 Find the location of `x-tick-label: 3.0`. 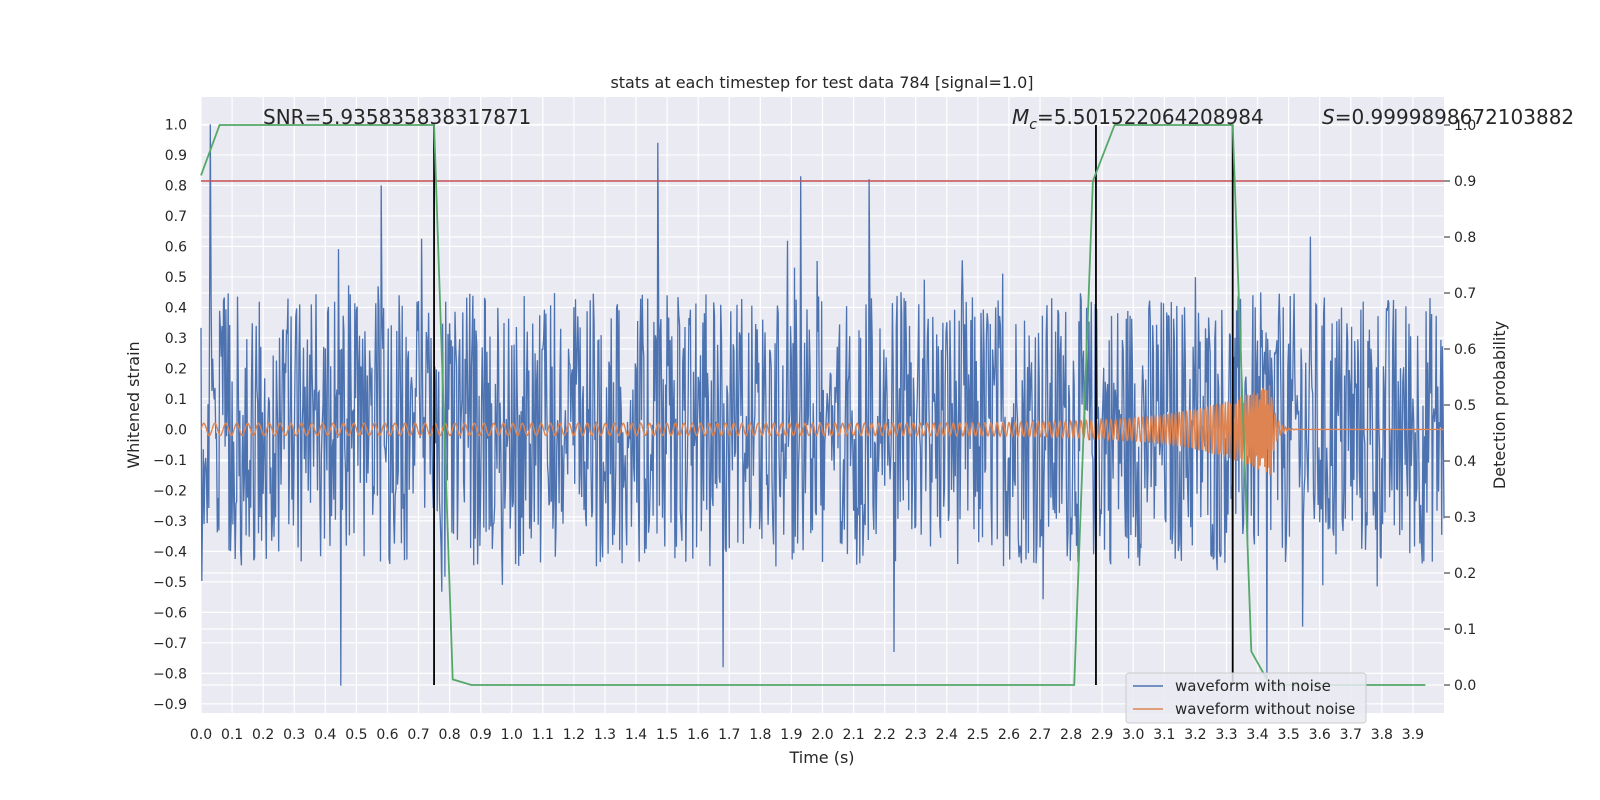

x-tick-label: 3.0 is located at coordinates (1133, 735).